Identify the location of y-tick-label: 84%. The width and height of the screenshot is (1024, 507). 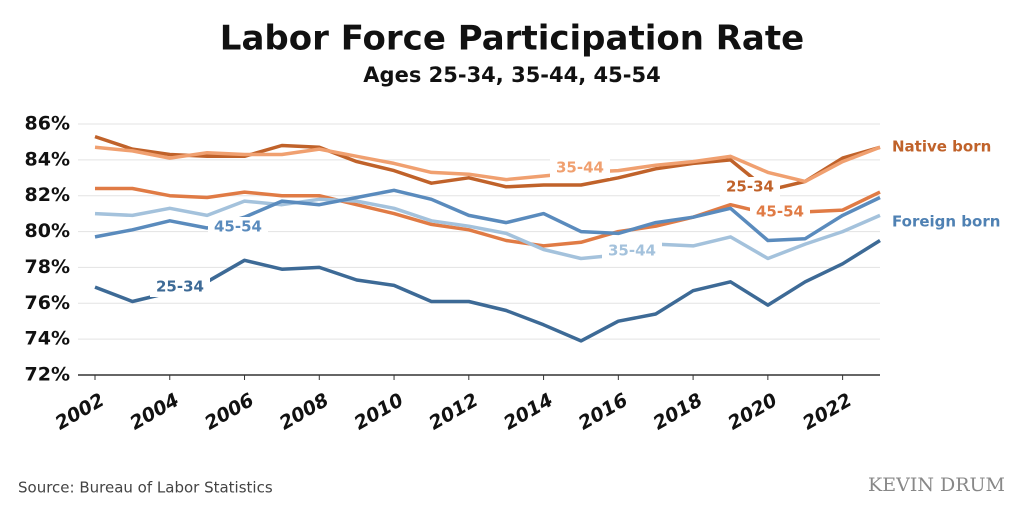
(47, 159).